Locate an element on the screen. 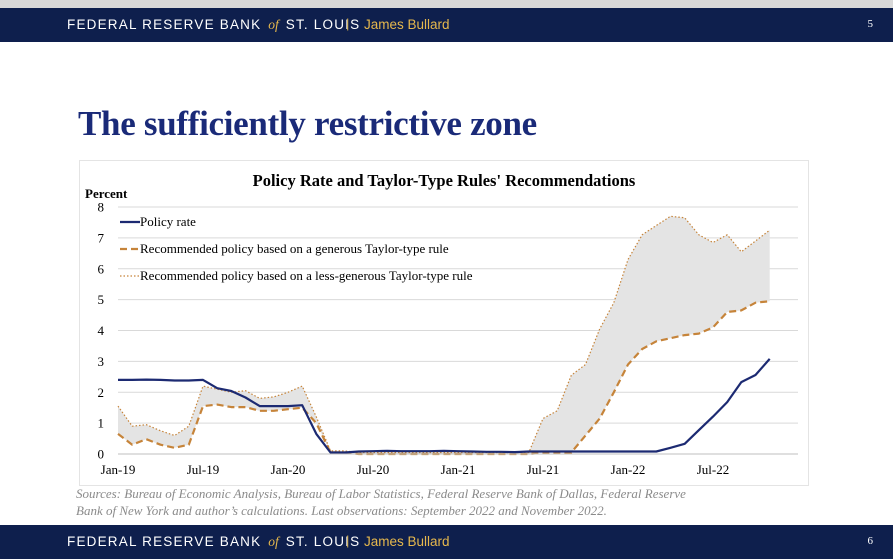  x-tick-label-Jul-22: Jul-22 is located at coordinates (713, 469).